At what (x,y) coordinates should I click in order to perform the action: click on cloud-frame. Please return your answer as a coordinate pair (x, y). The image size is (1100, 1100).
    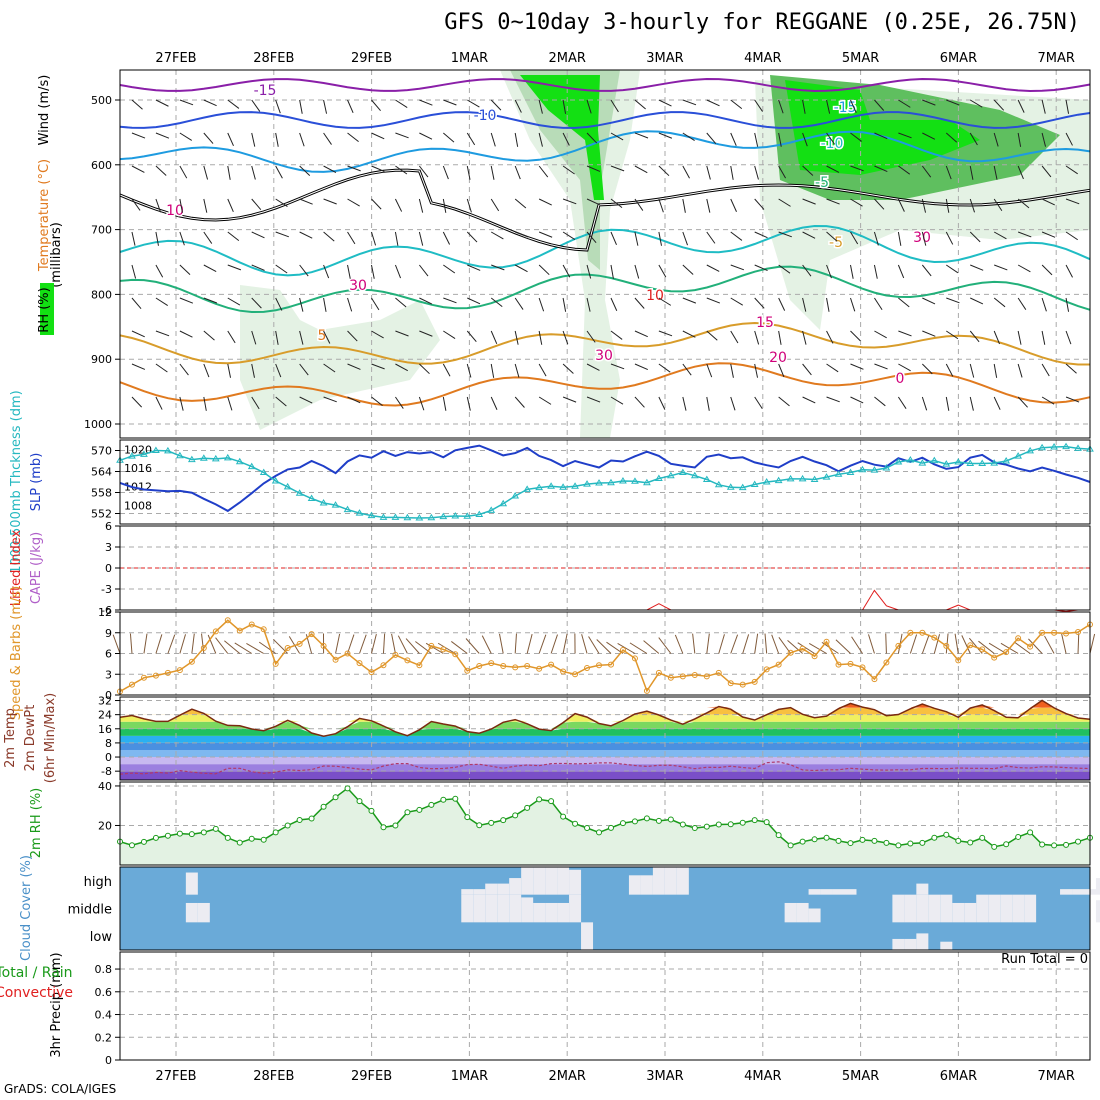
    Looking at the image, I should click on (605, 908).